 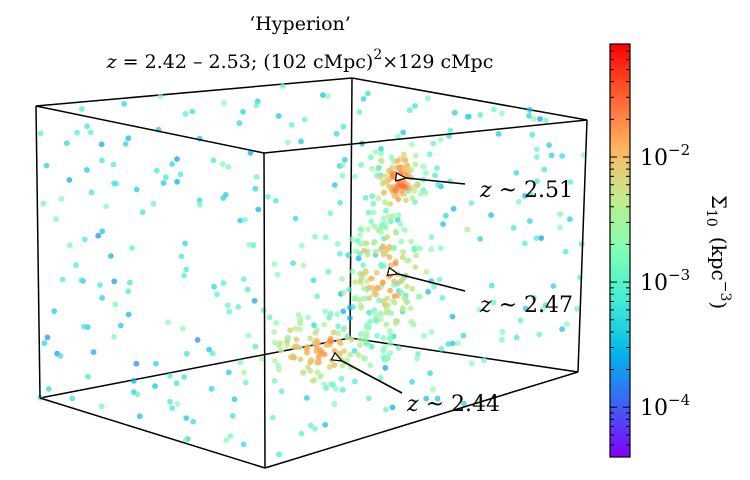 What do you see at coordinates (437, 62) in the screenshot?
I see `title-depth: ×129 cMpc` at bounding box center [437, 62].